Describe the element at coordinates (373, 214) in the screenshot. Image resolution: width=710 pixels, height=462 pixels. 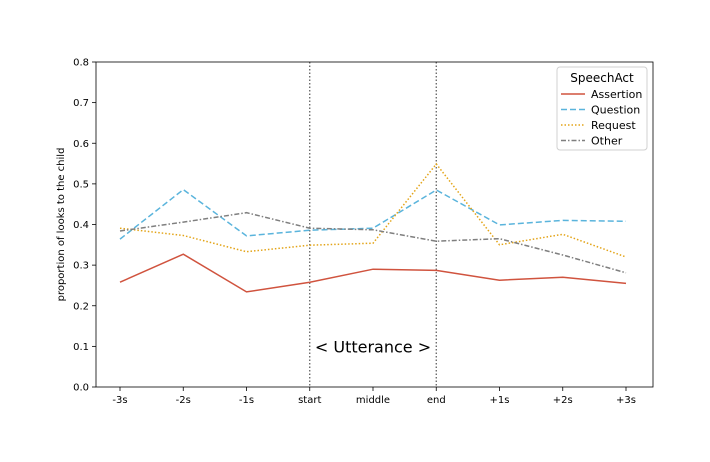
I see `series-line-question` at that location.